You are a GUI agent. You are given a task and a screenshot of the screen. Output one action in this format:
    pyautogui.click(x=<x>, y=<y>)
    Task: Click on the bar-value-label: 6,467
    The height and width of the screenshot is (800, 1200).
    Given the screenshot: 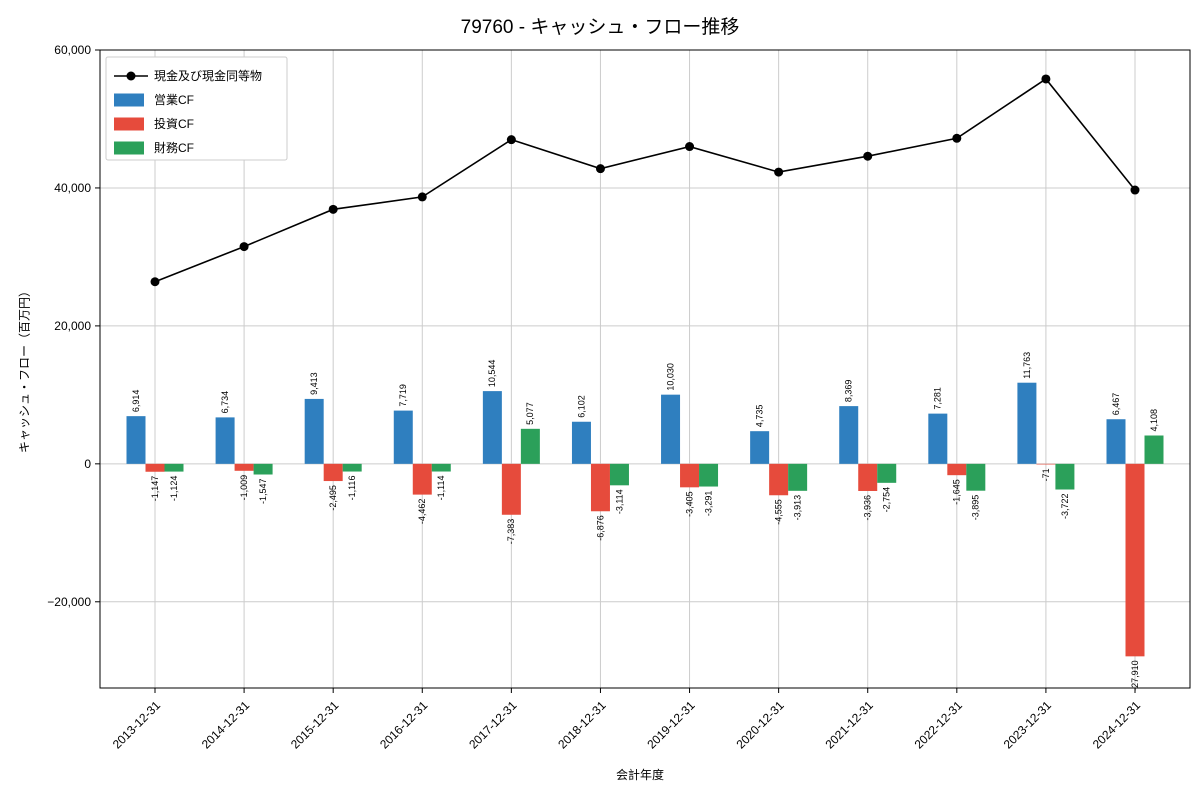 What is the action you would take?
    pyautogui.click(x=1116, y=404)
    